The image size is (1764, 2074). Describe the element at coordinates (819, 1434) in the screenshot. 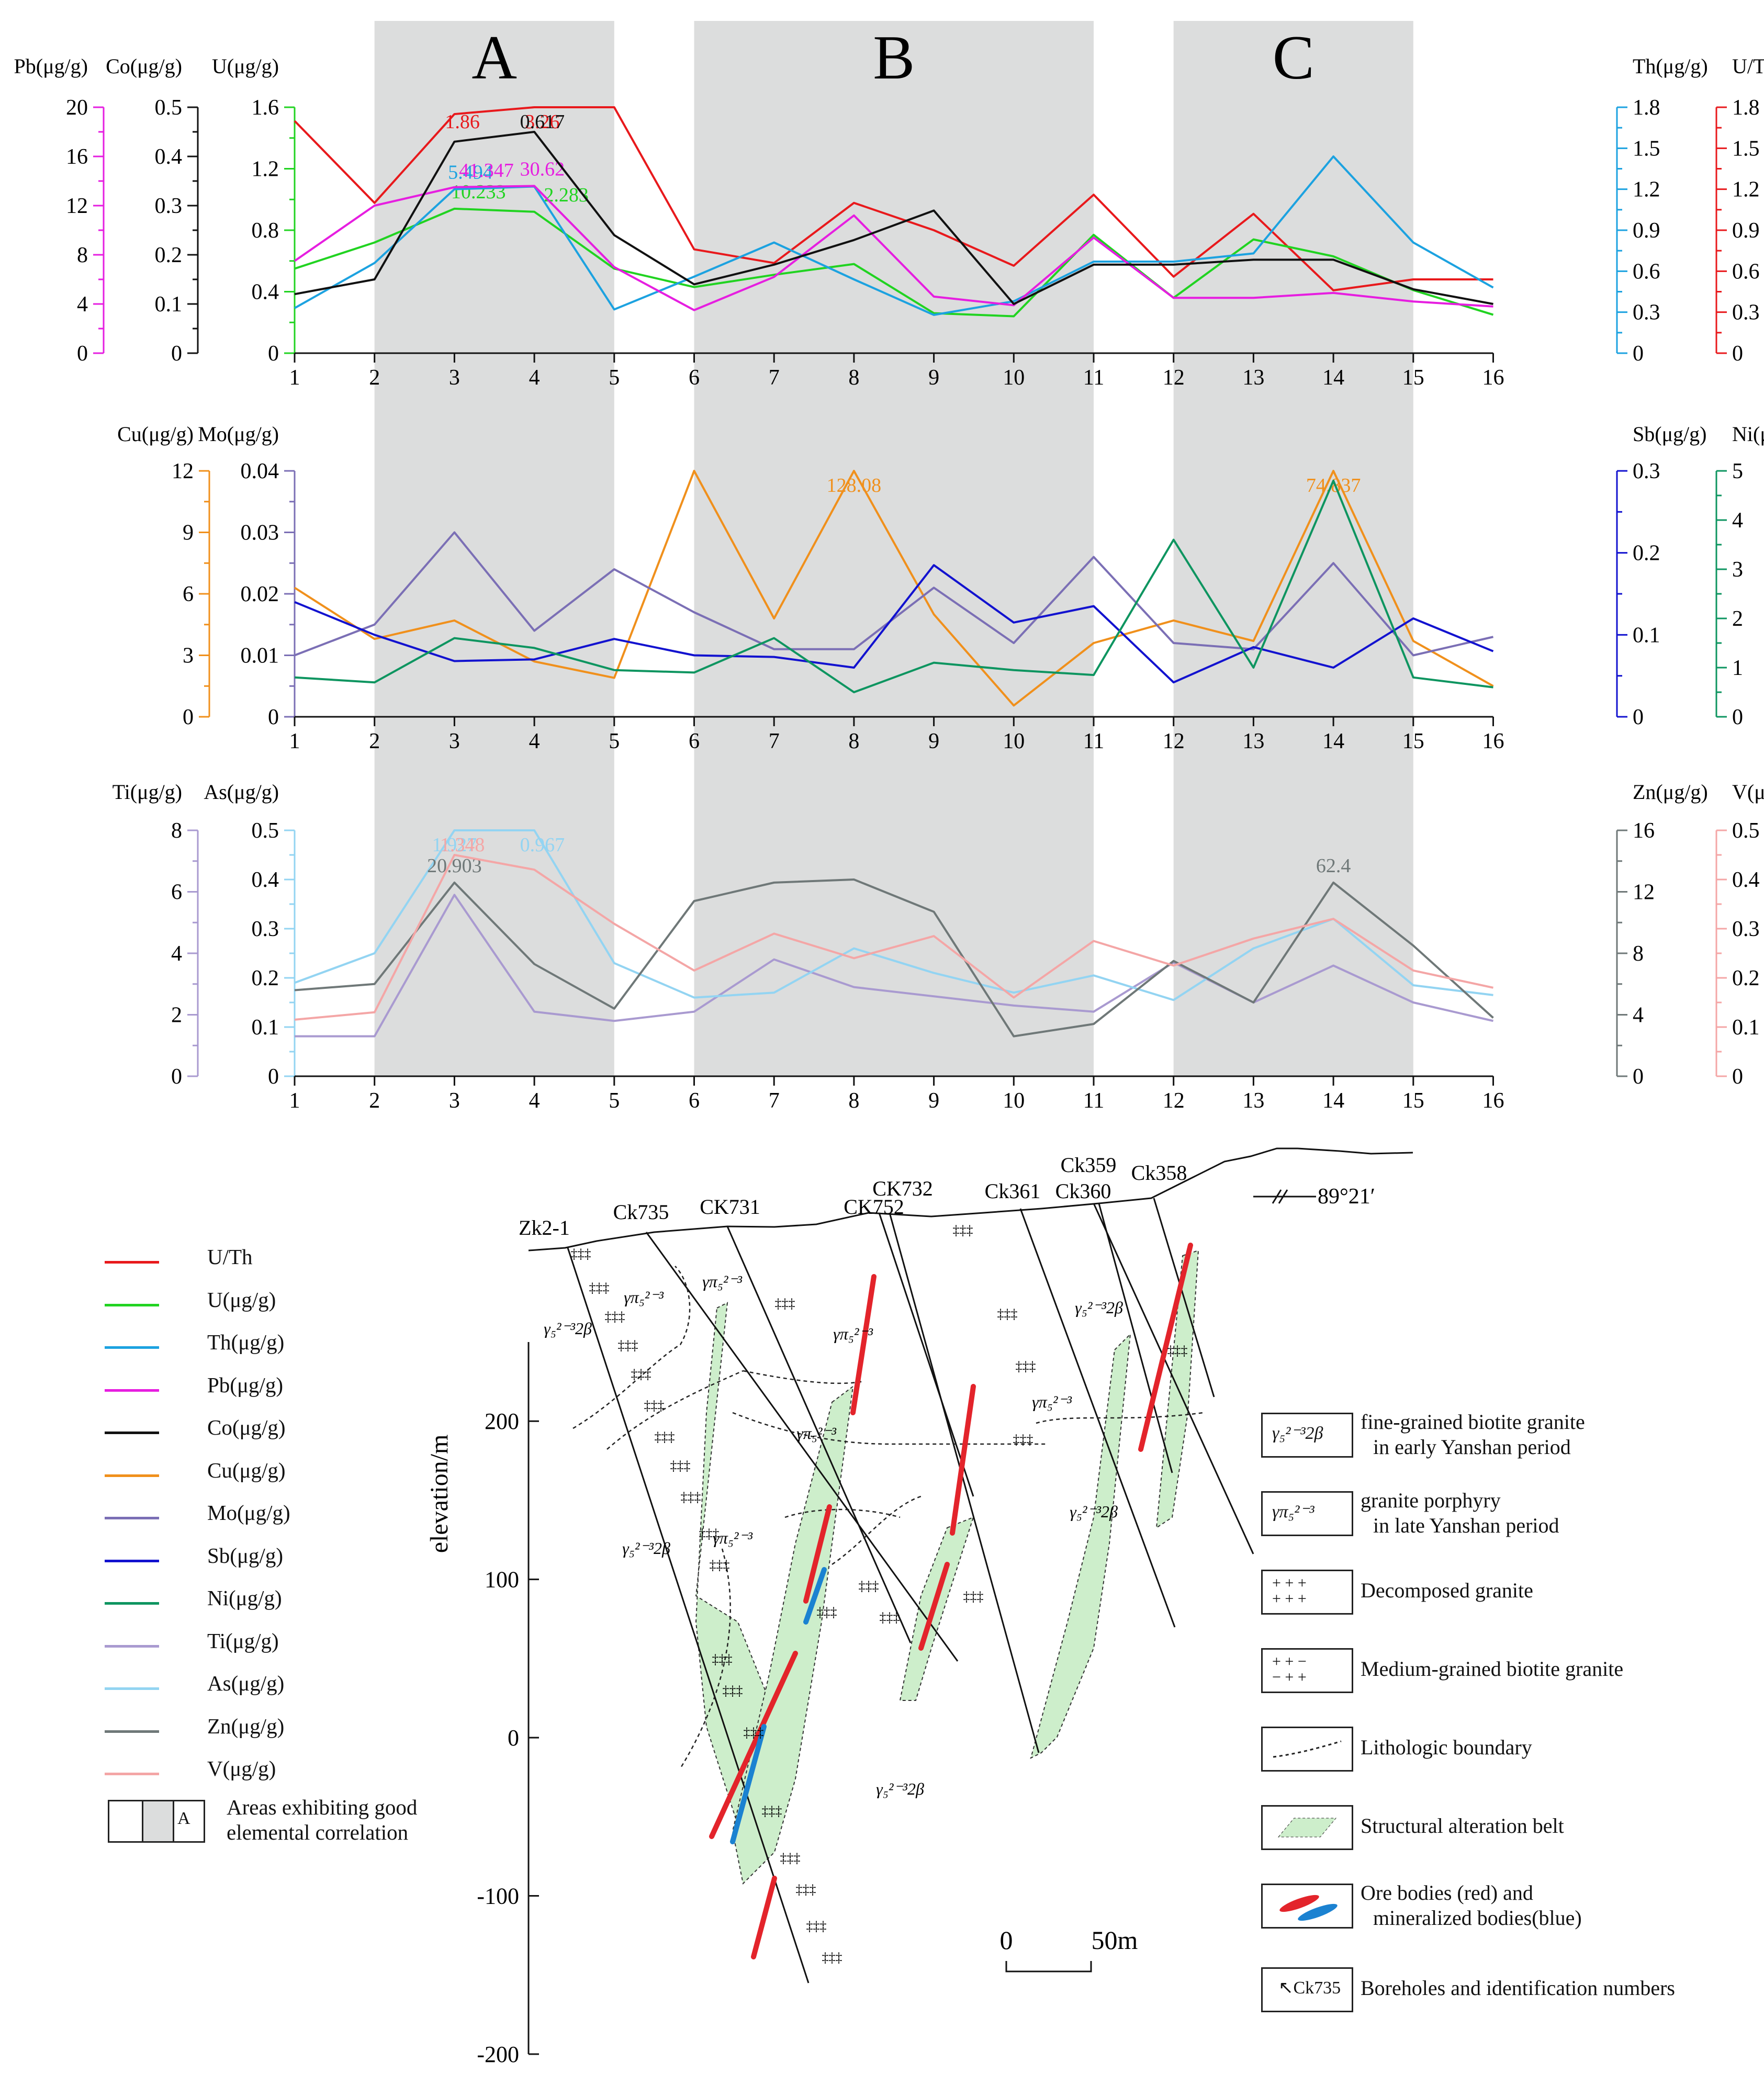

I see `borehole-line` at that location.